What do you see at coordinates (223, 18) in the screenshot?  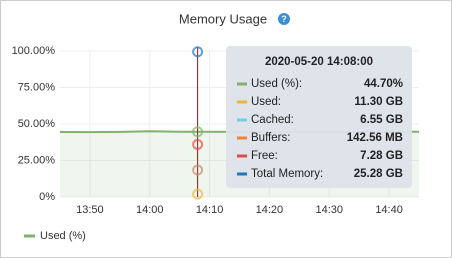 I see `chart-title: Memory Usage` at bounding box center [223, 18].